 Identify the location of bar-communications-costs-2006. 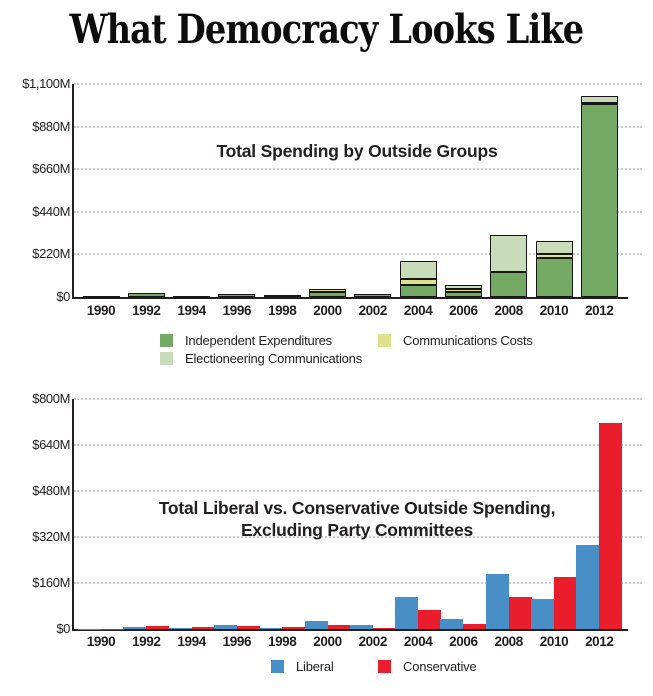
(463, 290).